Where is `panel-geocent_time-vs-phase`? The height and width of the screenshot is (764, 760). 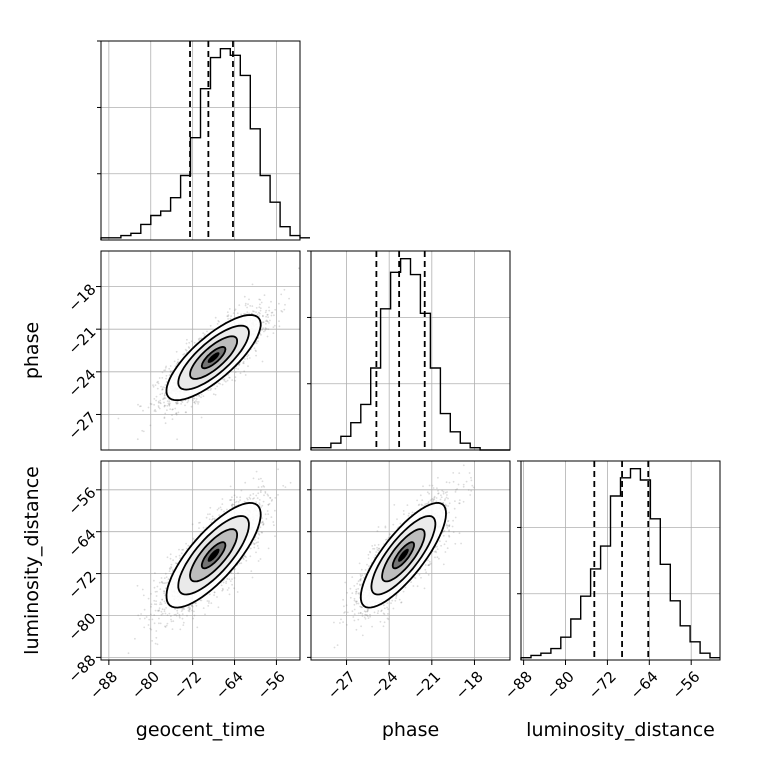 panel-geocent_time-vs-phase is located at coordinates (200, 350).